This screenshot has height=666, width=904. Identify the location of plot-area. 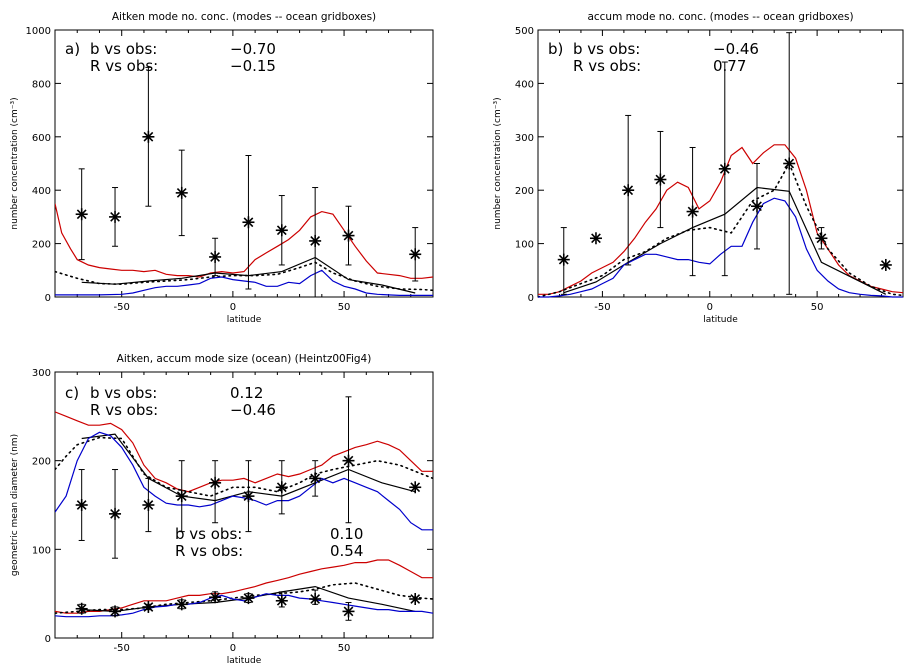
(720, 221).